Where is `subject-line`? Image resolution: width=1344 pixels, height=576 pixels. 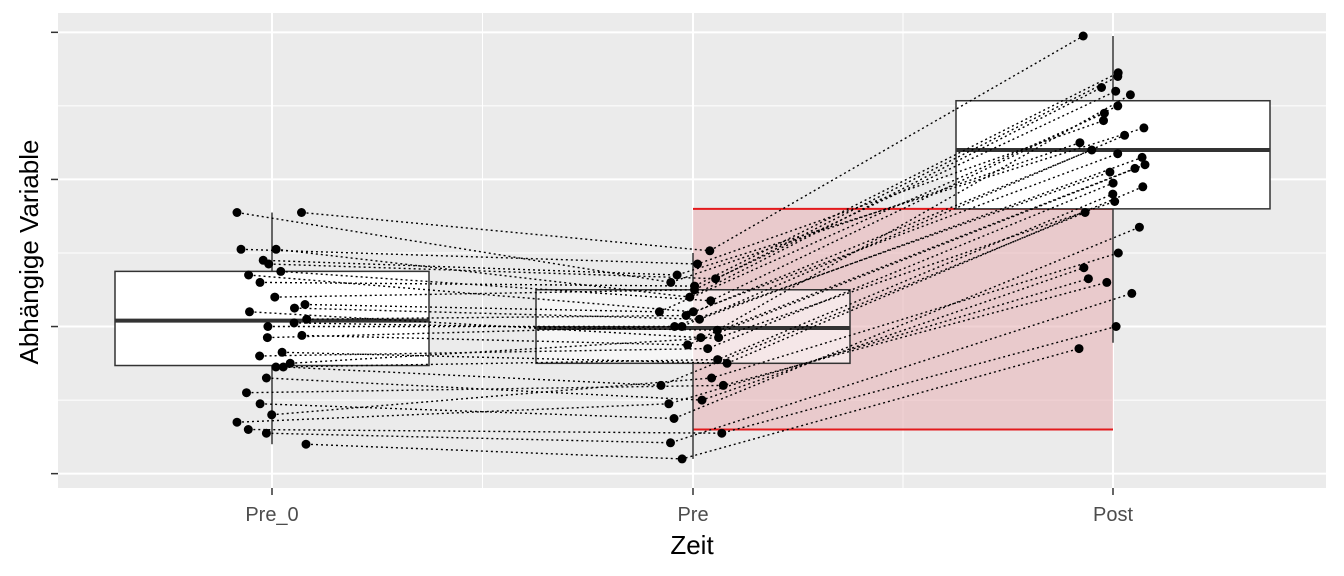
subject-line is located at coordinates (682, 379).